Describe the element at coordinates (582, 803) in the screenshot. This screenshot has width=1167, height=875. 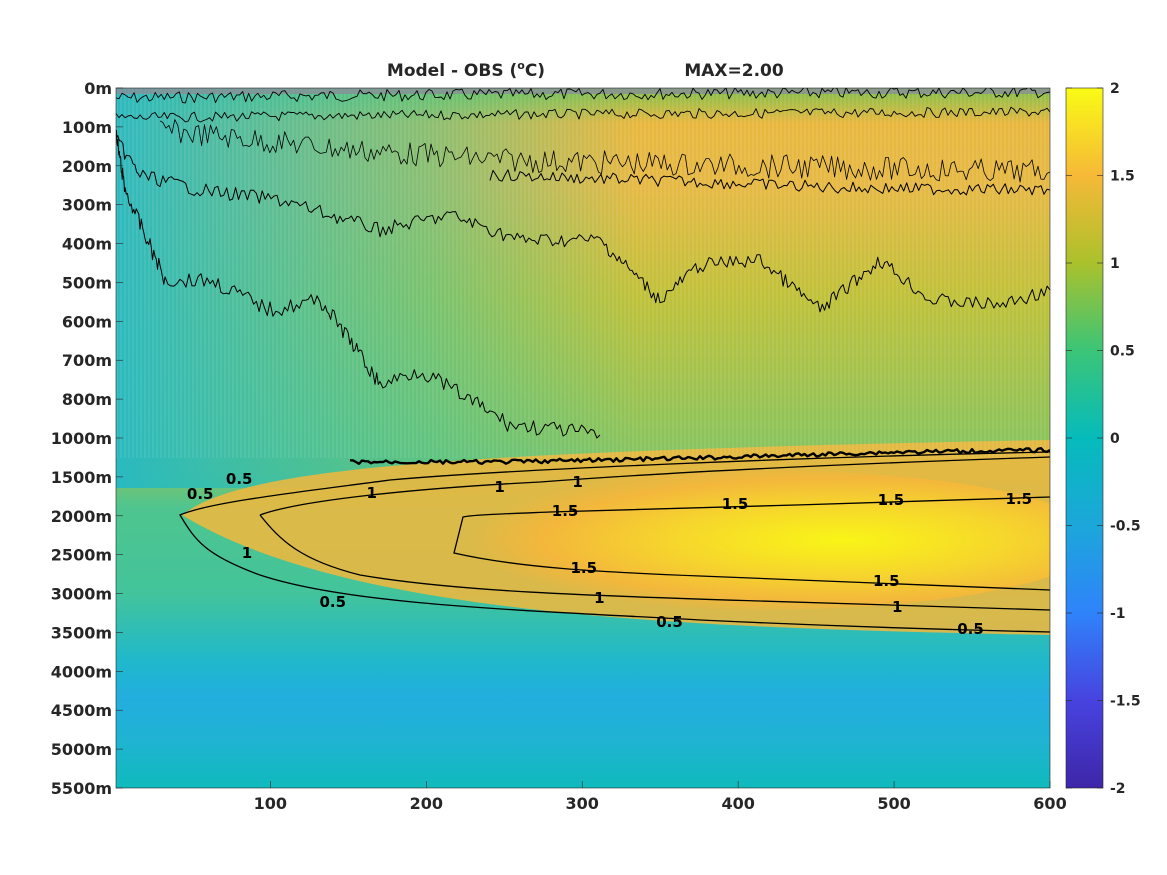
I see `x-tick-label: 300` at that location.